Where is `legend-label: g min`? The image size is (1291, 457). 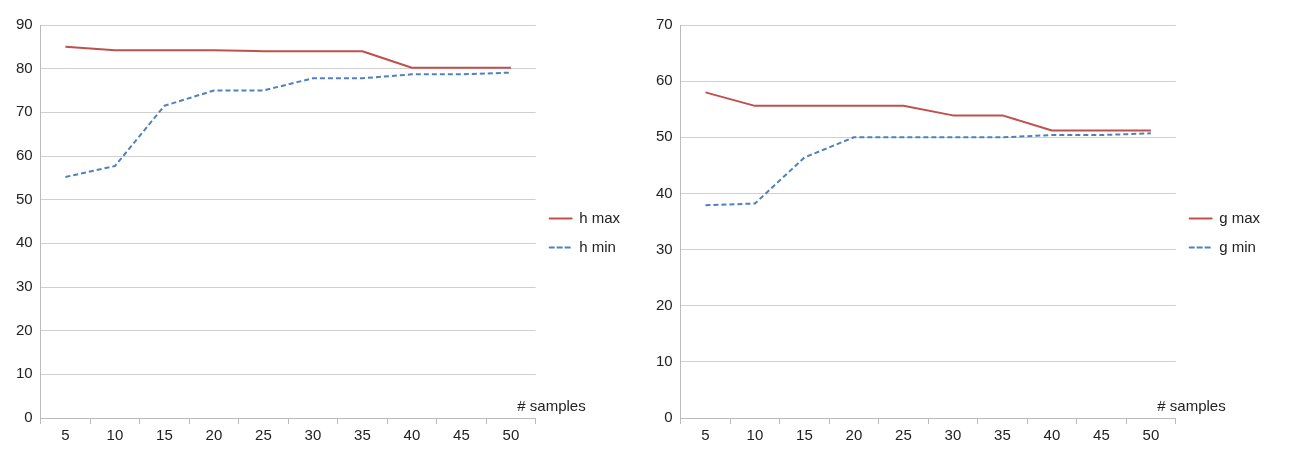 legend-label: g min is located at coordinates (1237, 246).